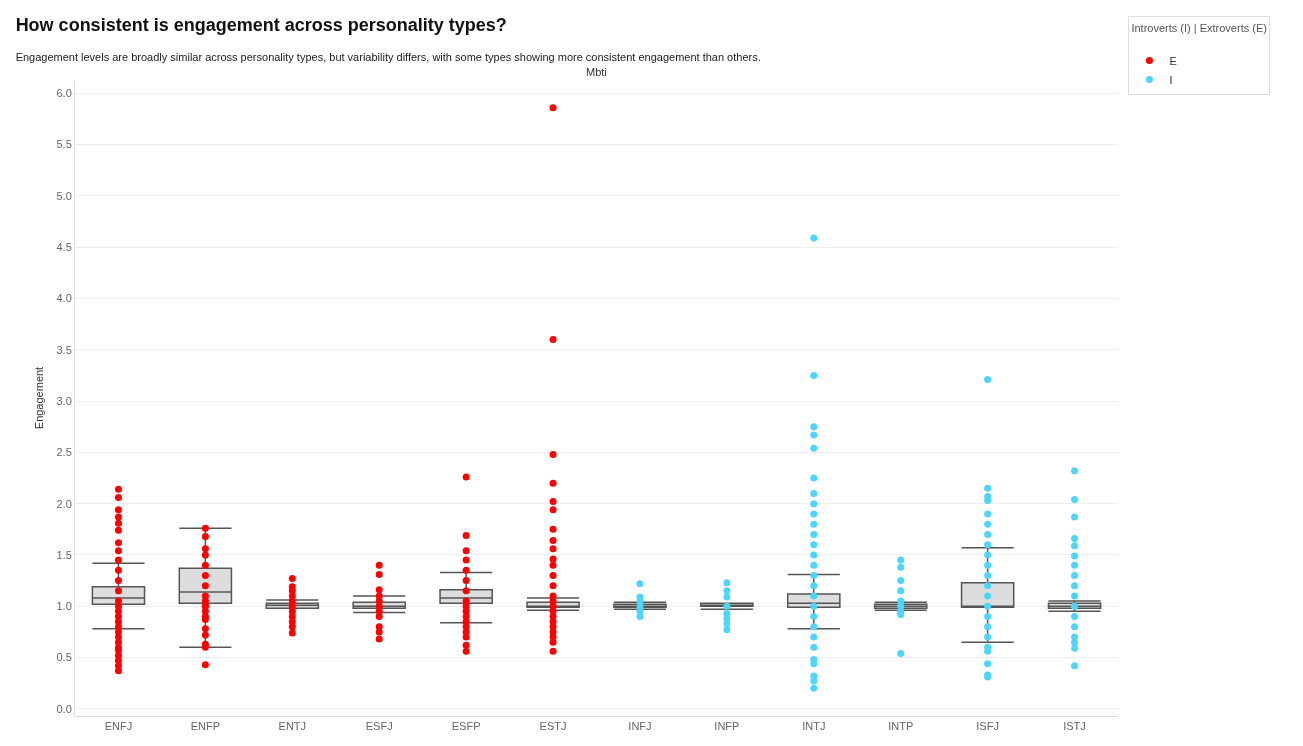  What do you see at coordinates (64, 247) in the screenshot?
I see `y-tick-label: 4.5` at bounding box center [64, 247].